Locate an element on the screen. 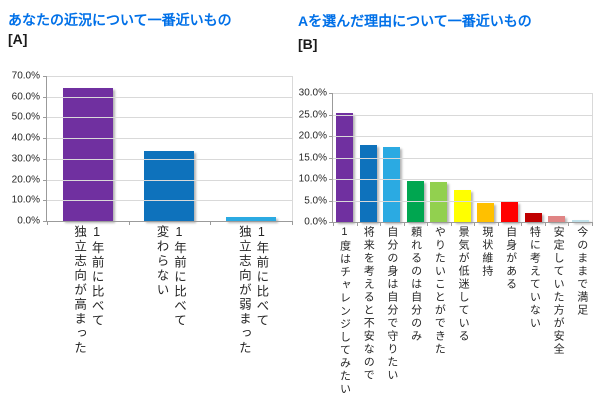 The height and width of the screenshot is (400, 600). x-axis-label-slot: 景気が低迷している is located at coordinates (463, 284).